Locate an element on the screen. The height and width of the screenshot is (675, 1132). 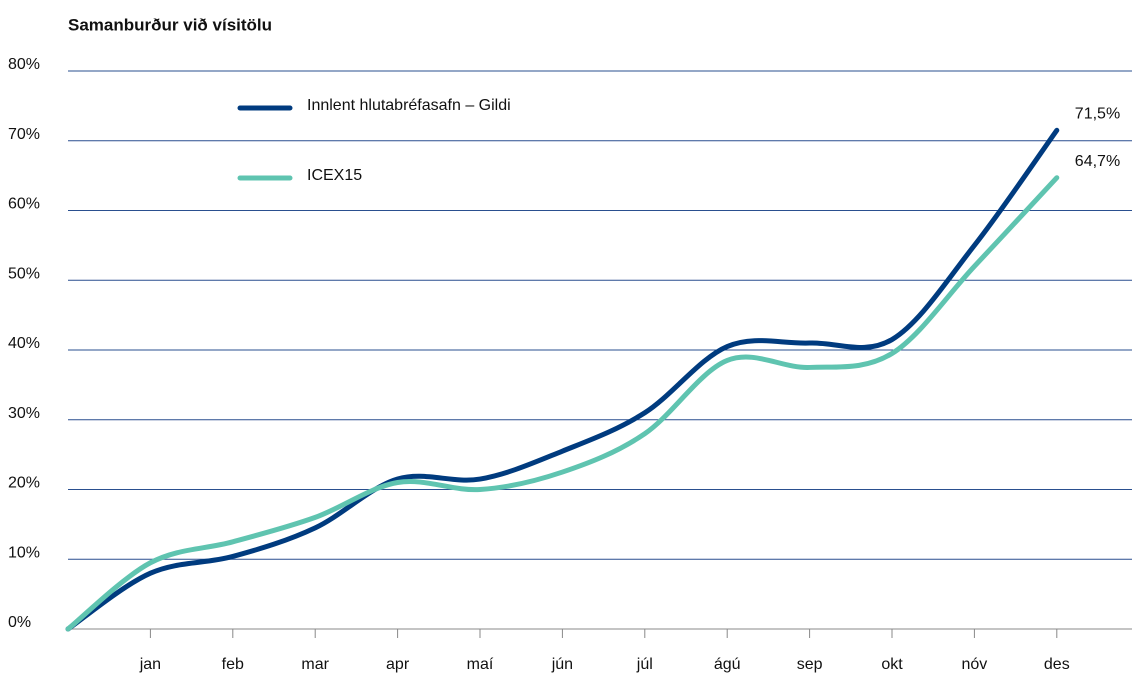
x-tick-label: mar is located at coordinates (315, 664).